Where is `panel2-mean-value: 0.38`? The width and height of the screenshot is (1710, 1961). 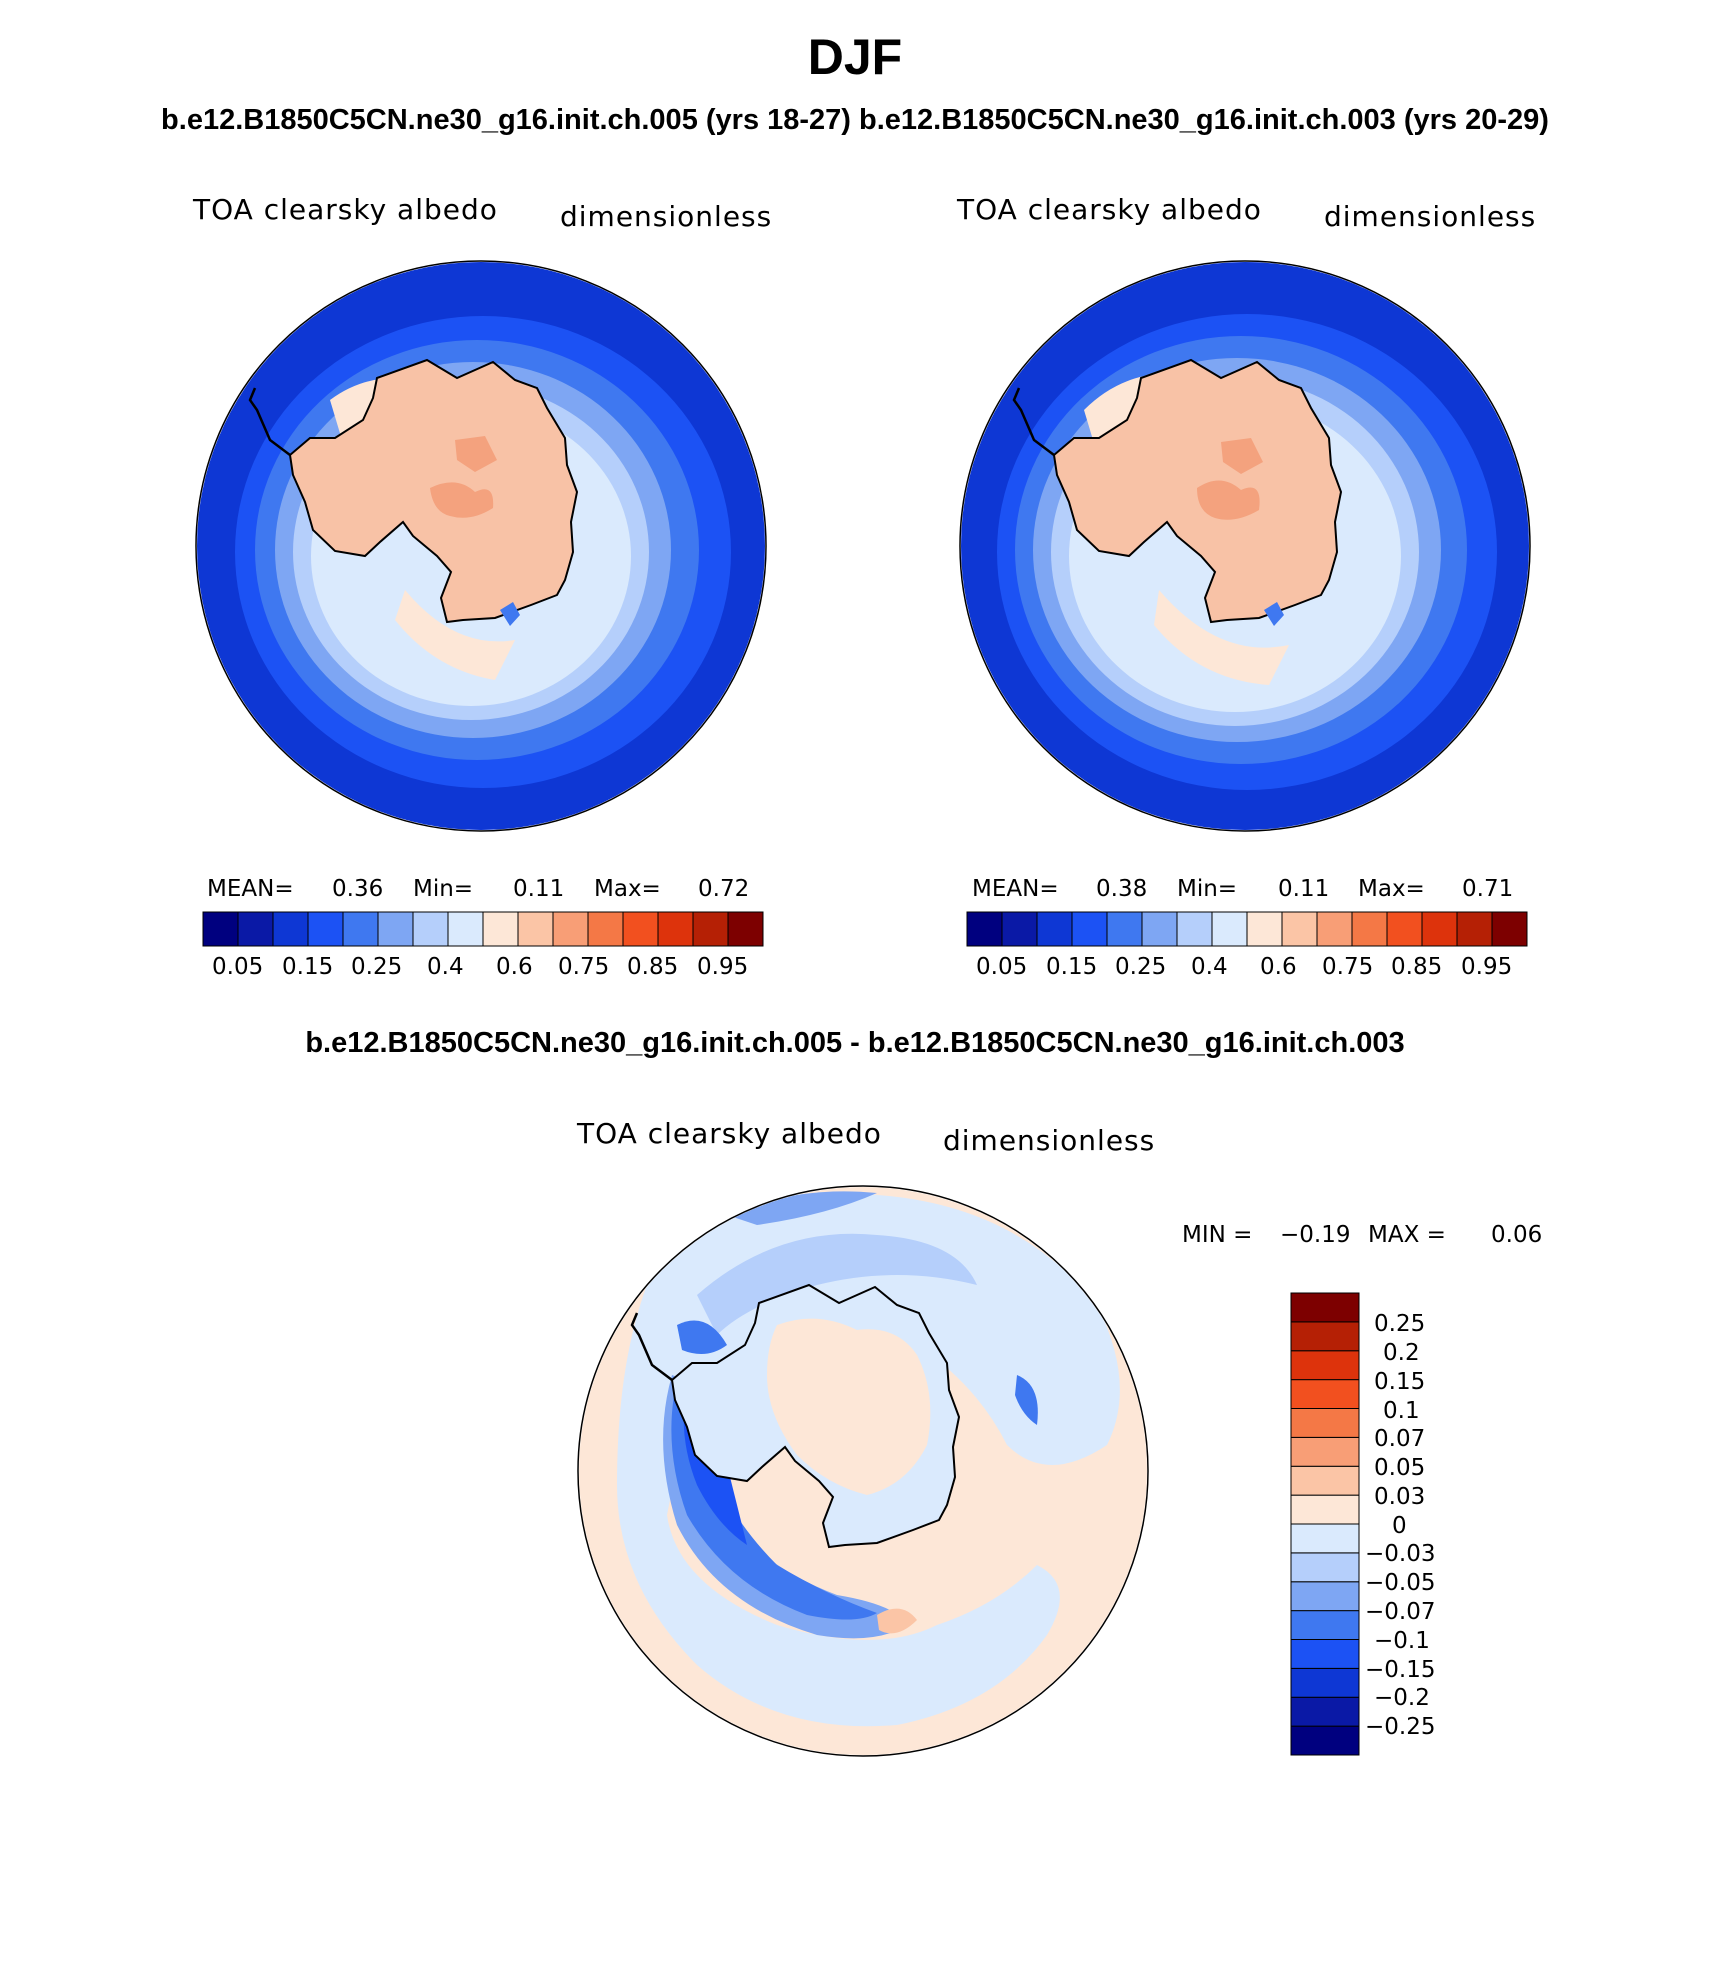 panel2-mean-value: 0.38 is located at coordinates (1122, 889).